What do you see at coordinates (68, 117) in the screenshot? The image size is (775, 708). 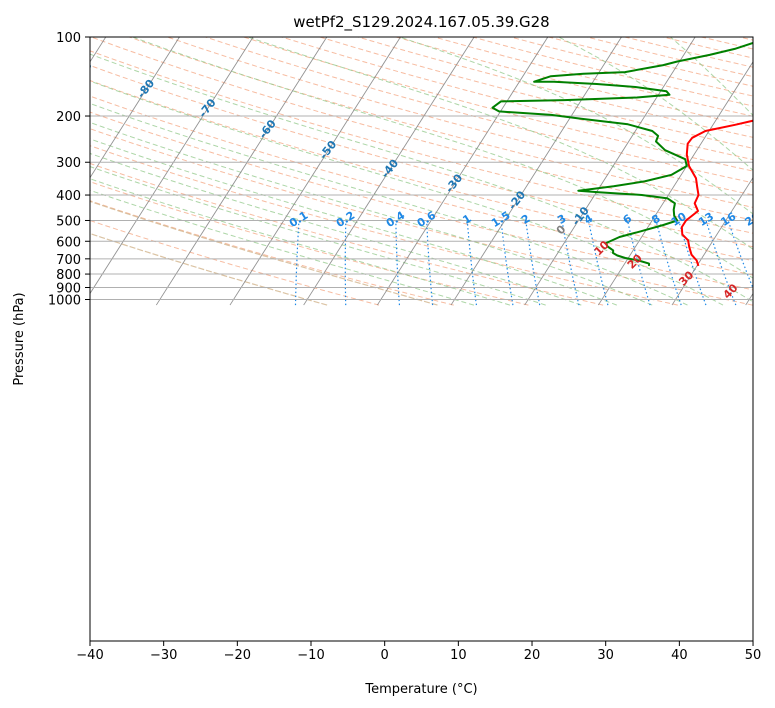 I see `y-tick-label: 200` at bounding box center [68, 117].